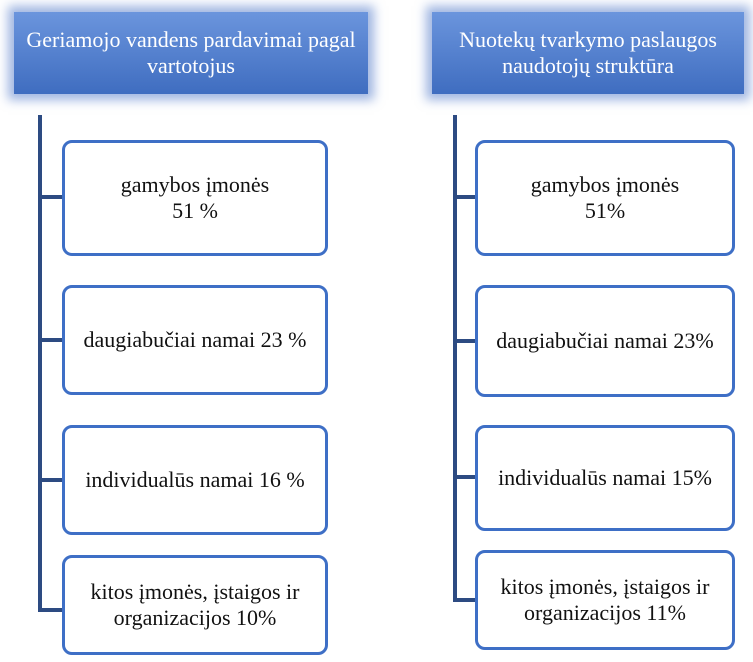  I want to click on item-box: individualūs namai 16 %, so click(195, 480).